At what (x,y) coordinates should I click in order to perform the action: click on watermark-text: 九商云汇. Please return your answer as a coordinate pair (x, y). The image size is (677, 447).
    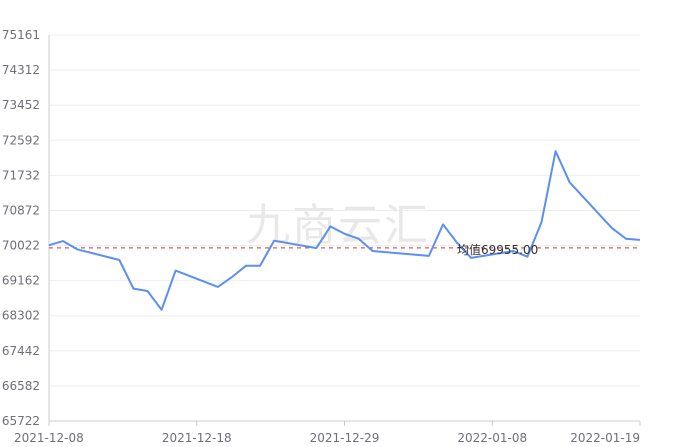
    Looking at the image, I should click on (338, 225).